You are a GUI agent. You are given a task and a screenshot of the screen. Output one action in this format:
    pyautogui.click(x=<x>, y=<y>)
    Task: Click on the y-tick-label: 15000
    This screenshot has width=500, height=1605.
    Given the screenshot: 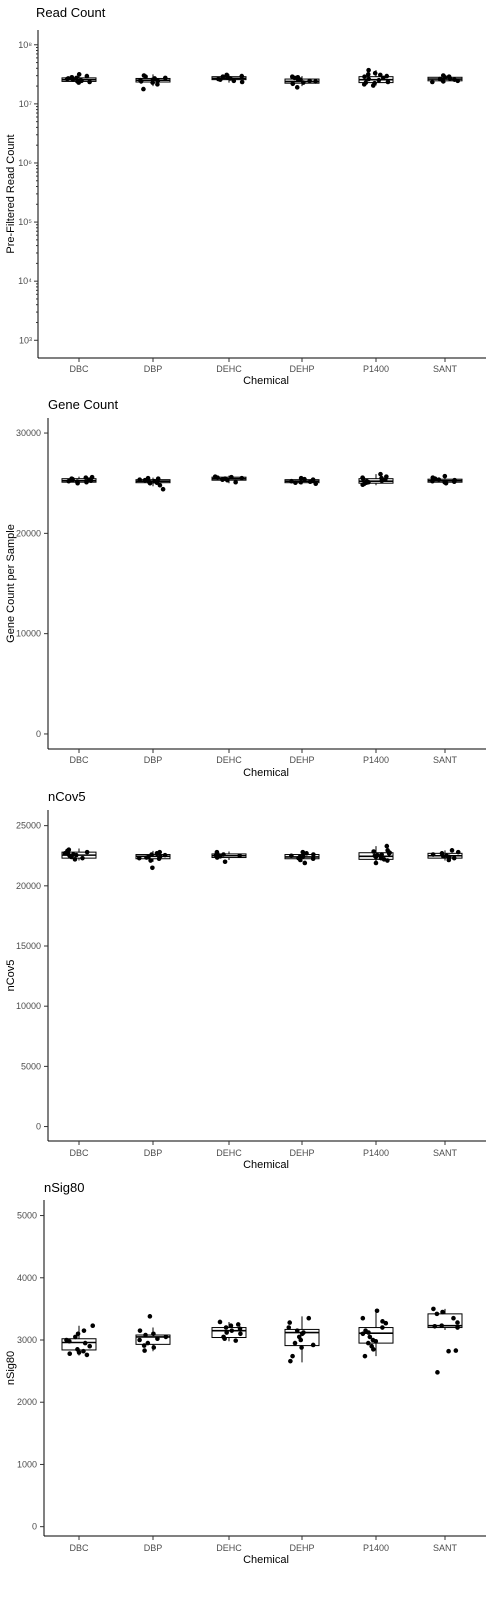 What is the action you would take?
    pyautogui.click(x=28, y=946)
    